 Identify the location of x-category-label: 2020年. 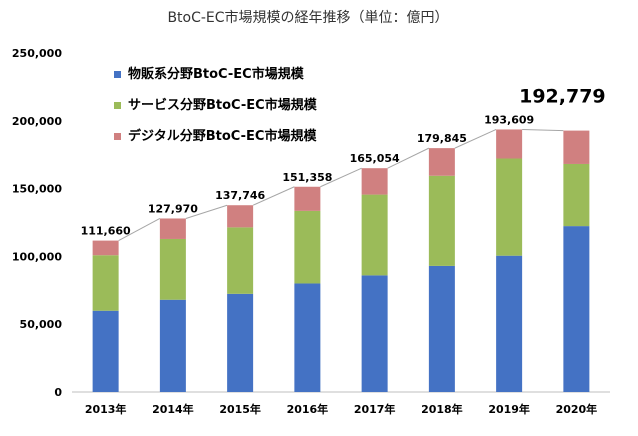
(577, 409).